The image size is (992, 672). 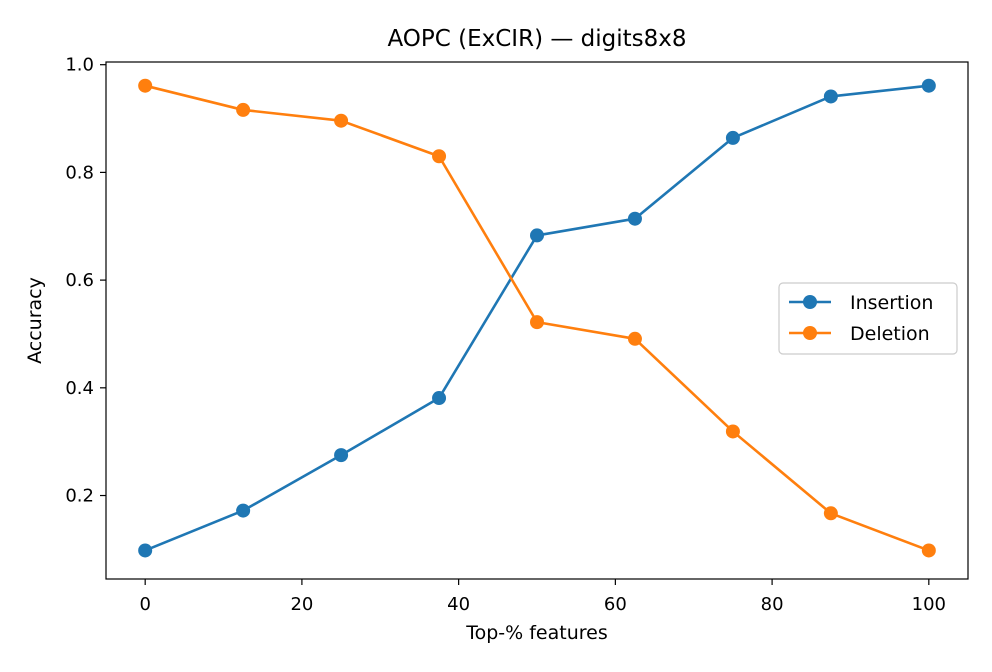 I want to click on y-tick-label: 0.2, so click(x=79, y=496).